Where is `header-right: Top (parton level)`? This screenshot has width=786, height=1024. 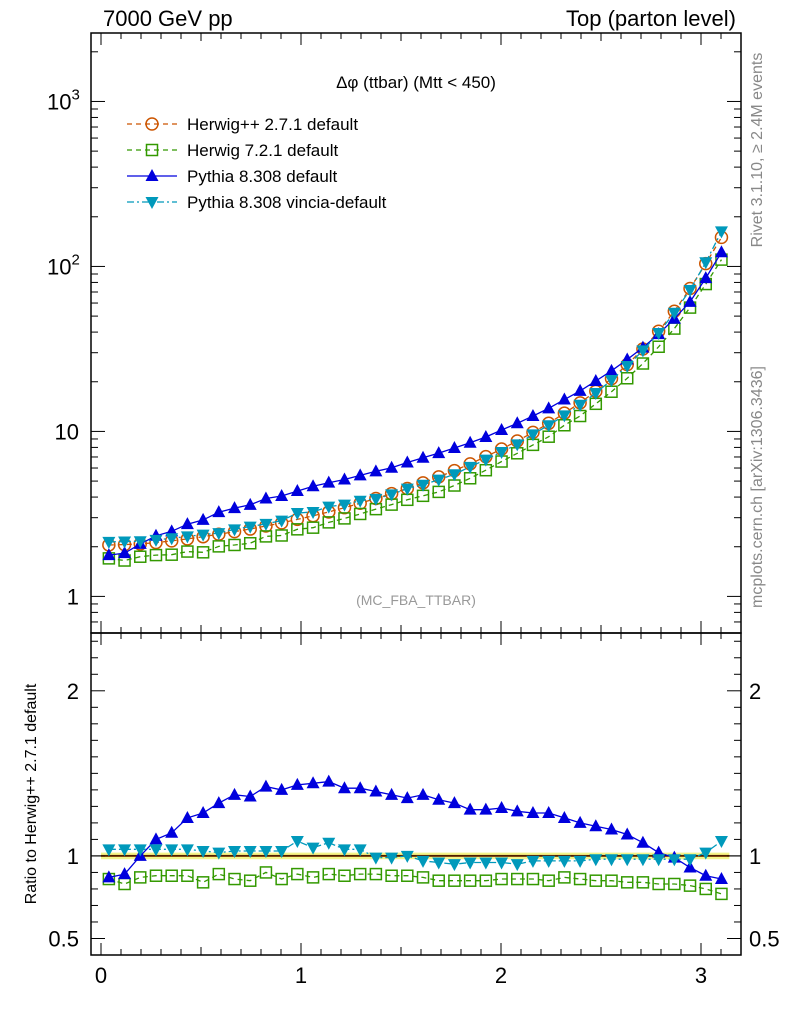 header-right: Top (parton level) is located at coordinates (651, 18).